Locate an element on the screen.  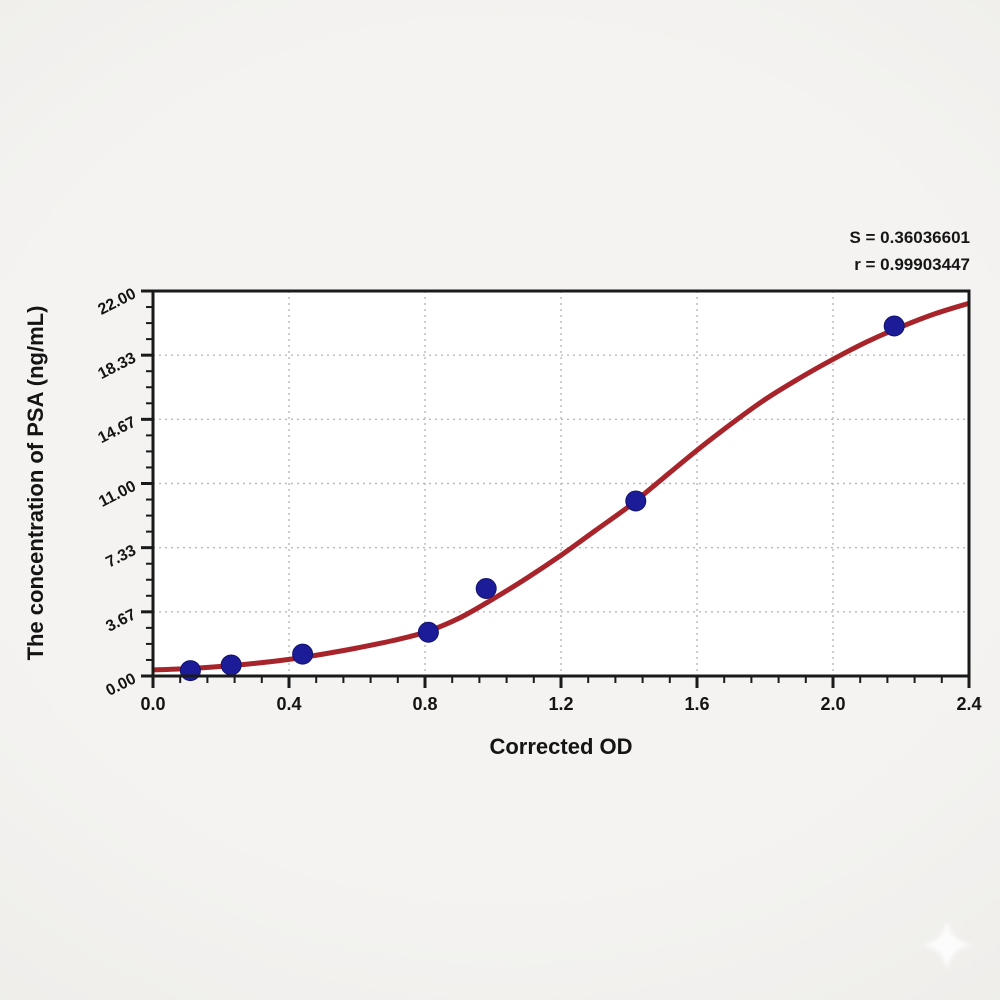
x-tick-label: 0.0 is located at coordinates (152, 704).